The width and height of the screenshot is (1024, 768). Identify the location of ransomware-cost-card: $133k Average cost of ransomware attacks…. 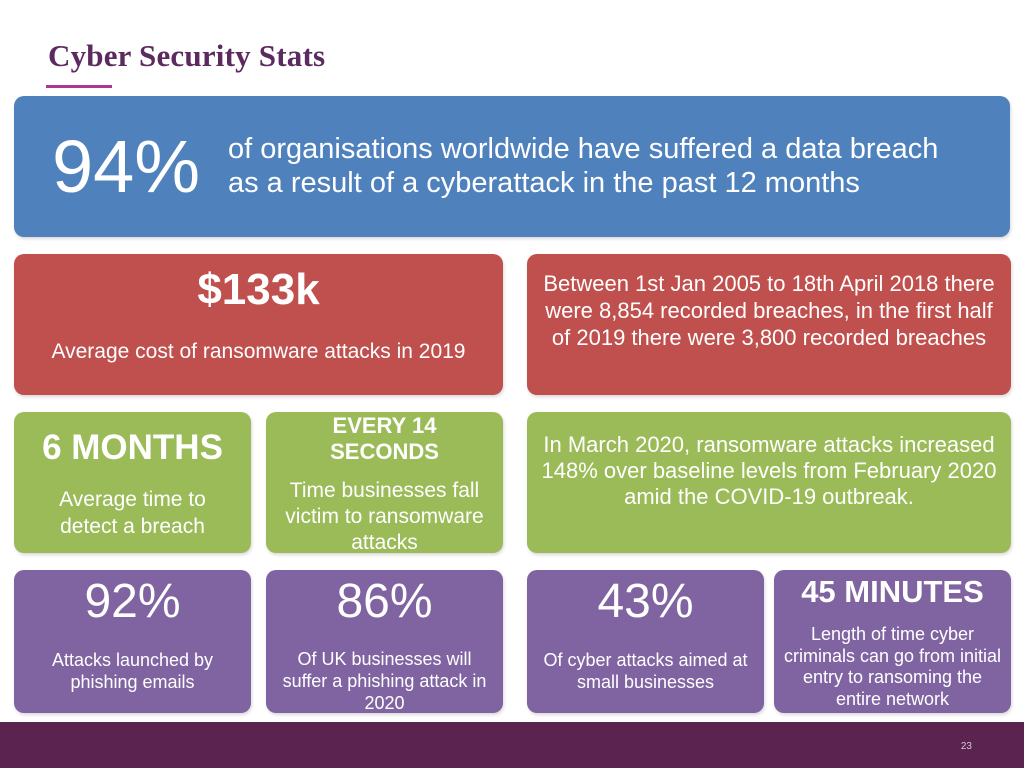
(258, 324).